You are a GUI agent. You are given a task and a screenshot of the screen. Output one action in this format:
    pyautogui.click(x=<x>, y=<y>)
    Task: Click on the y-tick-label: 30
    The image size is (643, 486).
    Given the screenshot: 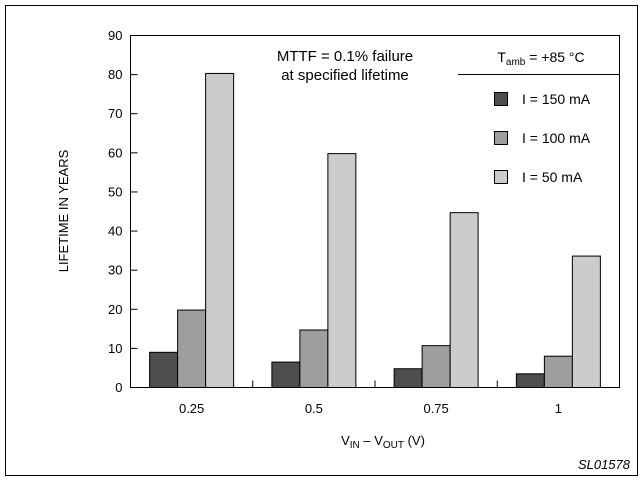 What is the action you would take?
    pyautogui.click(x=115, y=270)
    